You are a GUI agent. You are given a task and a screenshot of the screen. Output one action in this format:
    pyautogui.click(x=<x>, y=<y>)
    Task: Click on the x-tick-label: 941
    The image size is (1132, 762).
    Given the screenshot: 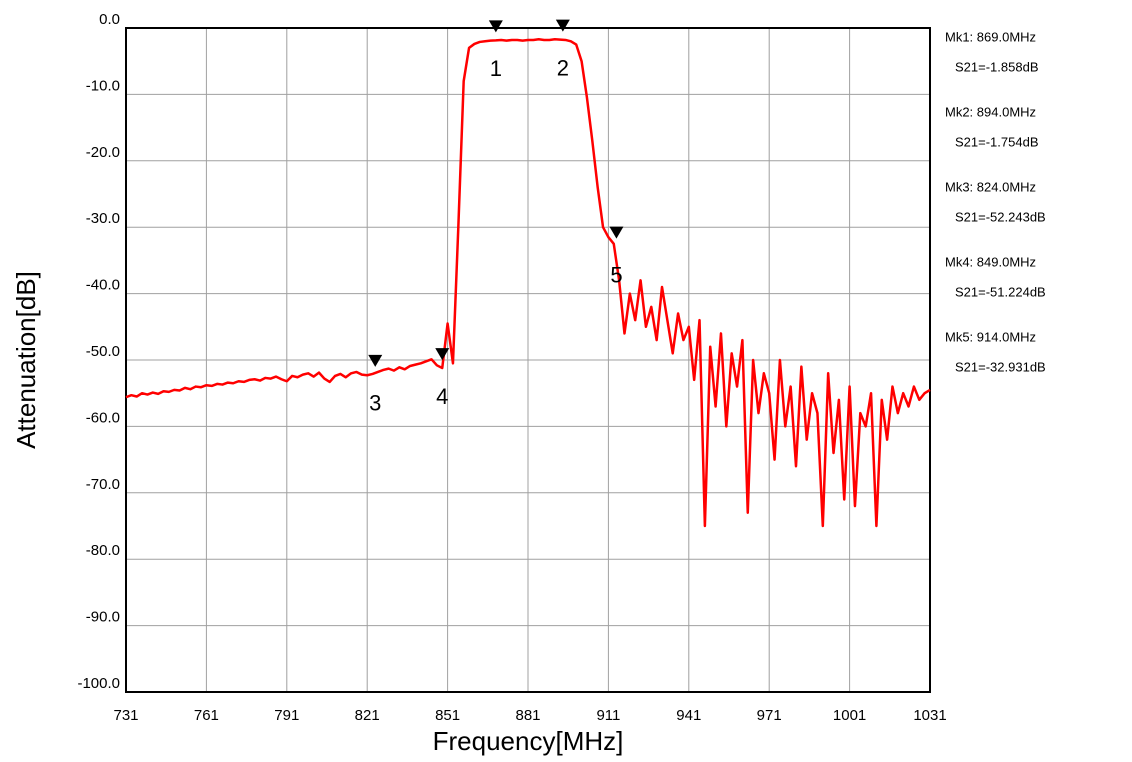 What is the action you would take?
    pyautogui.click(x=688, y=715)
    